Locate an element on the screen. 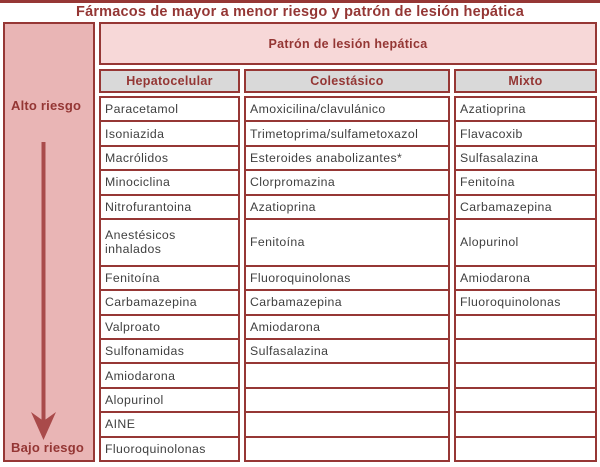  table-cell: Paracetamol is located at coordinates (169, 110).